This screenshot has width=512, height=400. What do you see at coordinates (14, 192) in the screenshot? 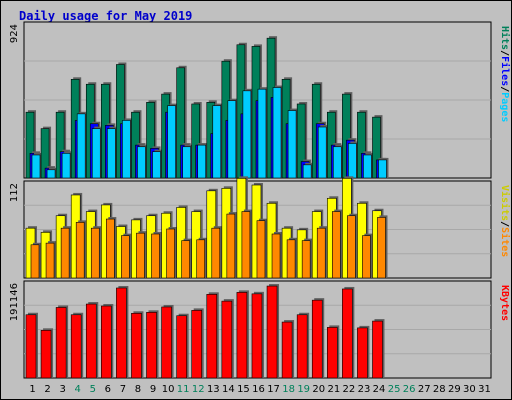
I see `max-label-mid: 112` at bounding box center [14, 192].